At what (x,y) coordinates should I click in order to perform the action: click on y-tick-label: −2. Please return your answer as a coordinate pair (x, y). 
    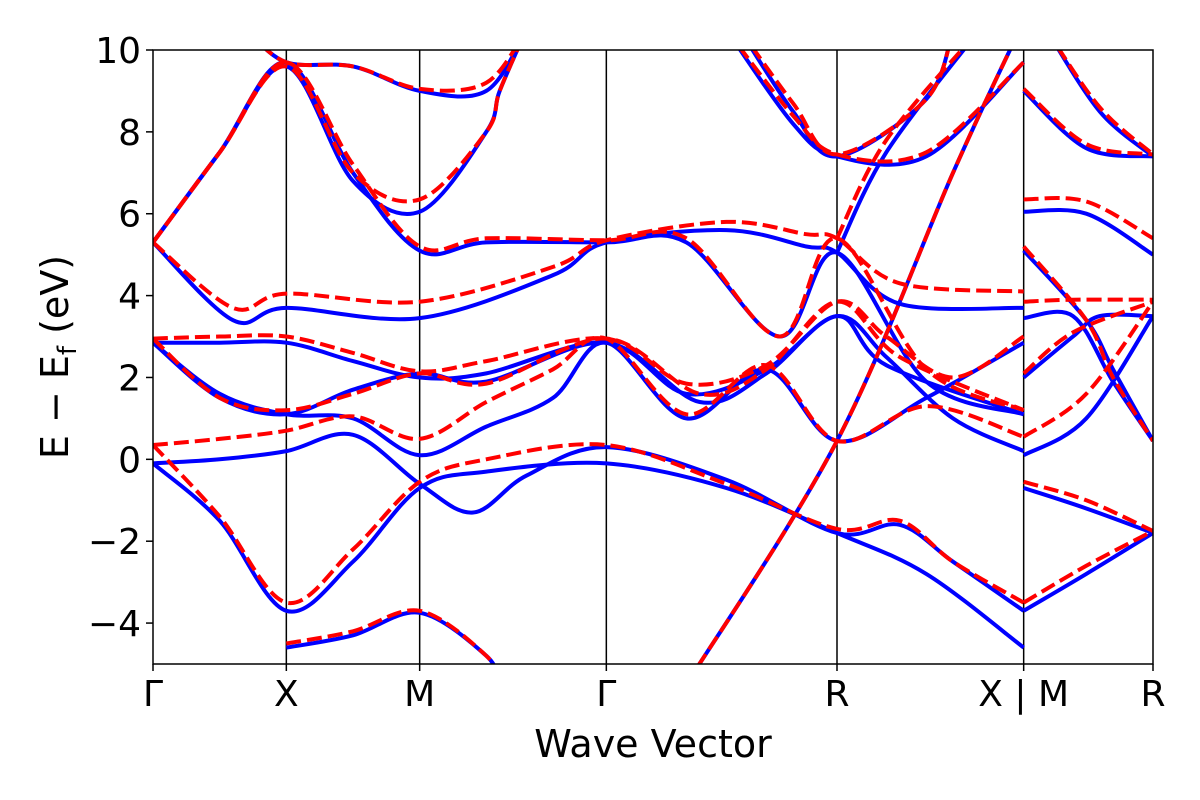
    Looking at the image, I should click on (114, 542).